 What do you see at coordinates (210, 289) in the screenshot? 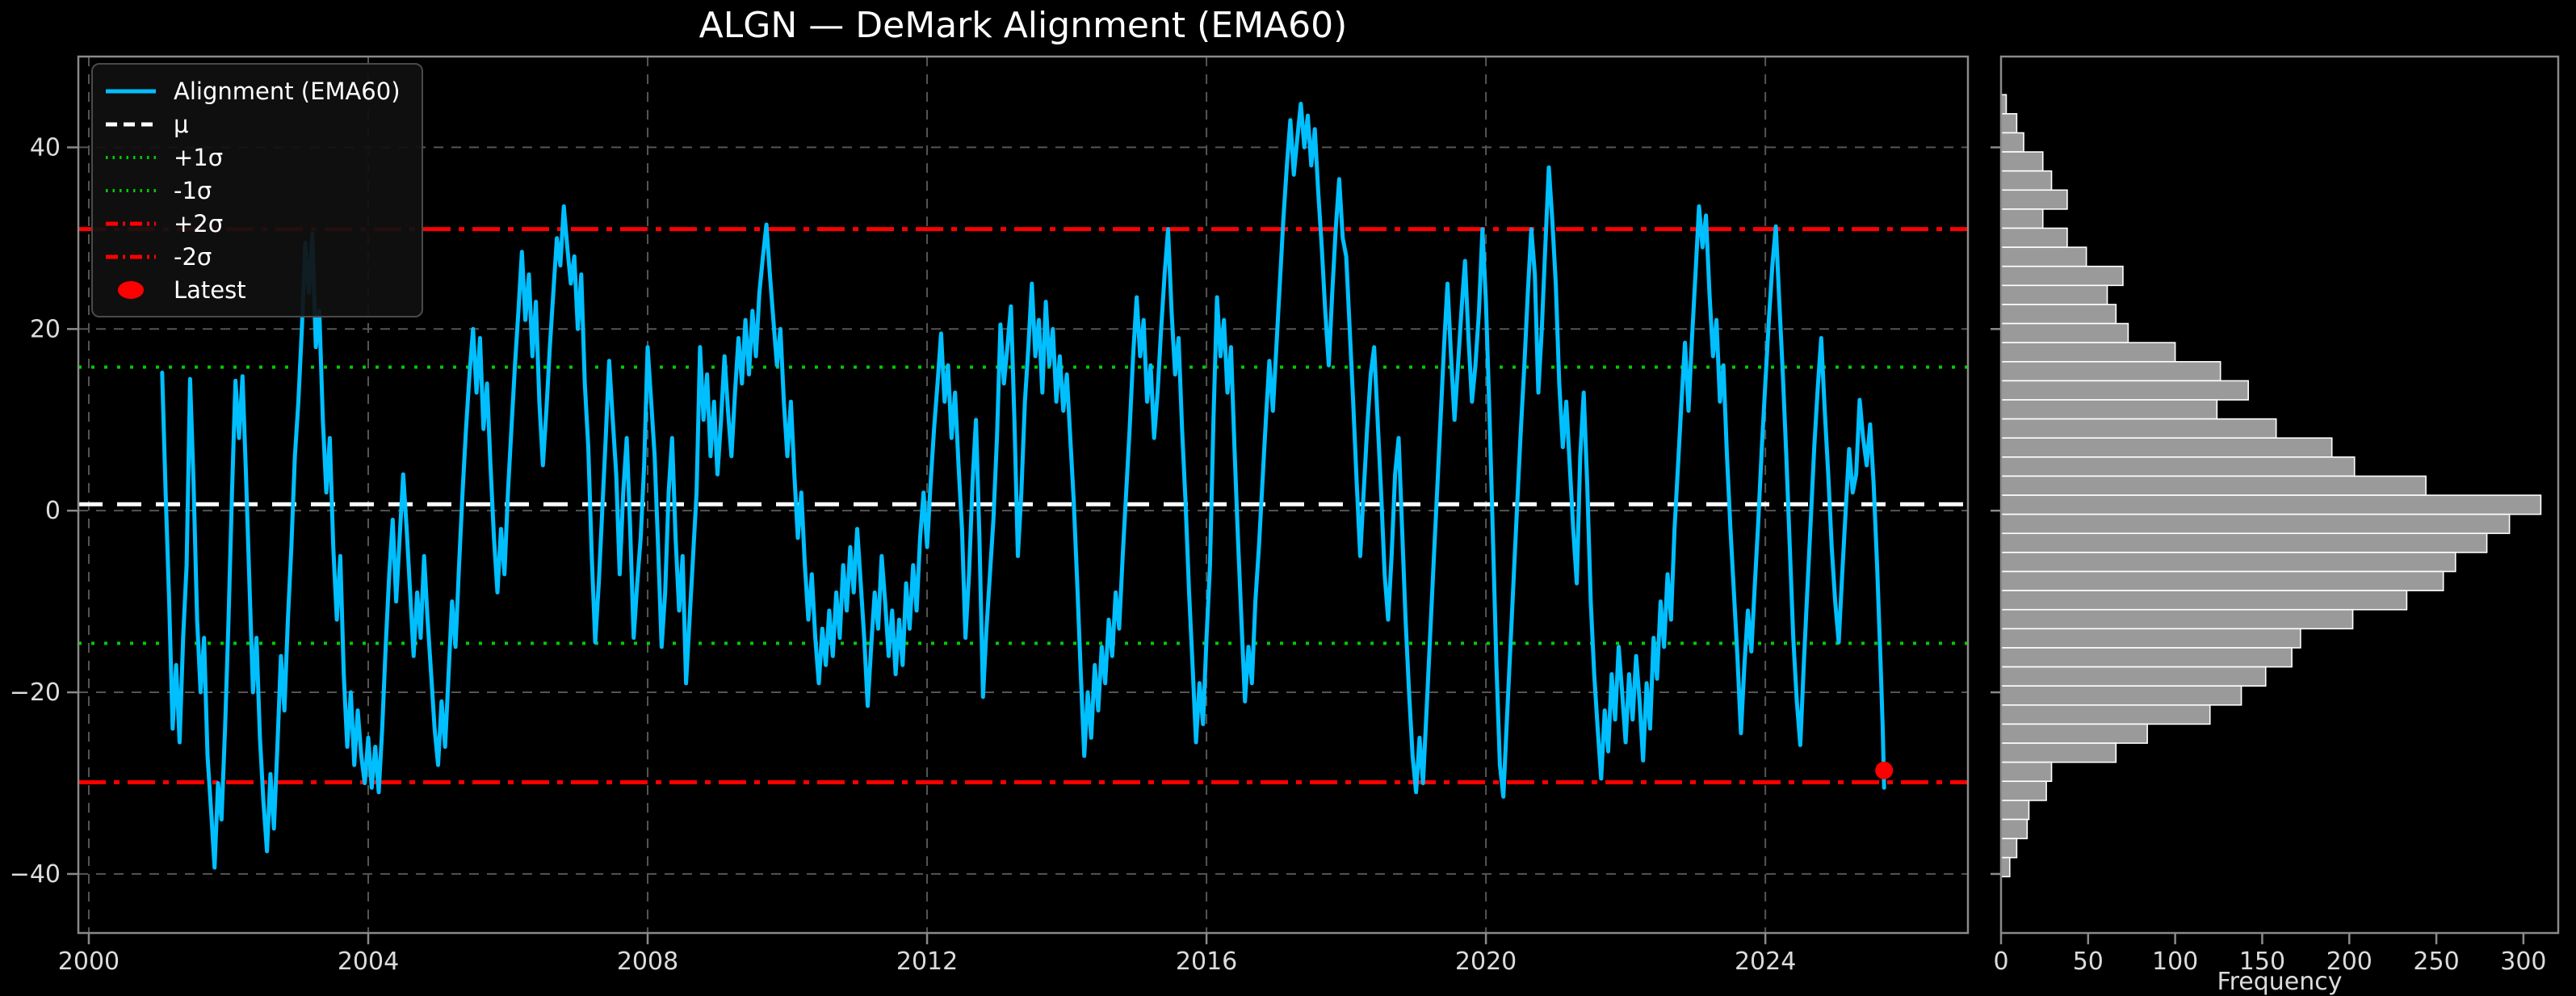
I see `legend-label: Latest` at bounding box center [210, 289].